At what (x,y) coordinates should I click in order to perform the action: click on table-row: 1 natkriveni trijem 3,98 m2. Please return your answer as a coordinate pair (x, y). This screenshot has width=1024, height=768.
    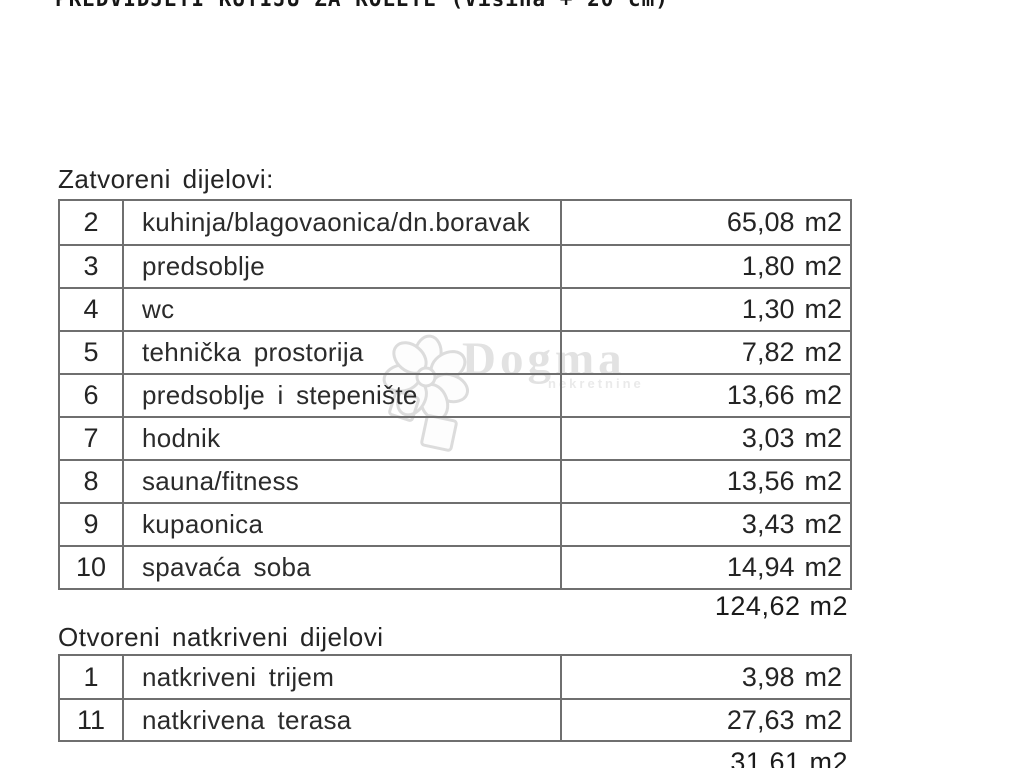
    Looking at the image, I should click on (455, 677).